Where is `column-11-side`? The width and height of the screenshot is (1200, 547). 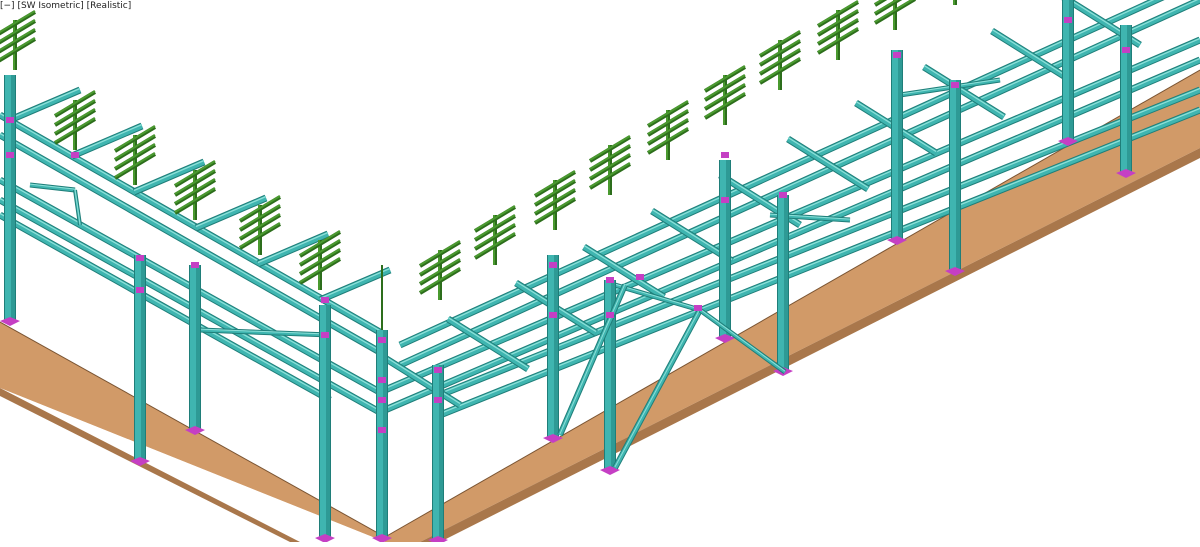
column-11-side is located at coordinates (958, 176).